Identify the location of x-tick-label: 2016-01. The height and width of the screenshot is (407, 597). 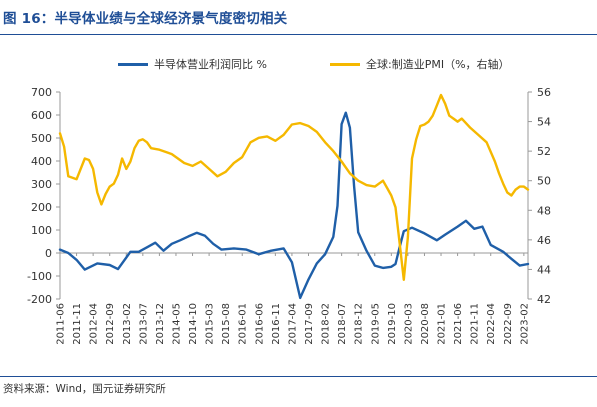
(243, 324).